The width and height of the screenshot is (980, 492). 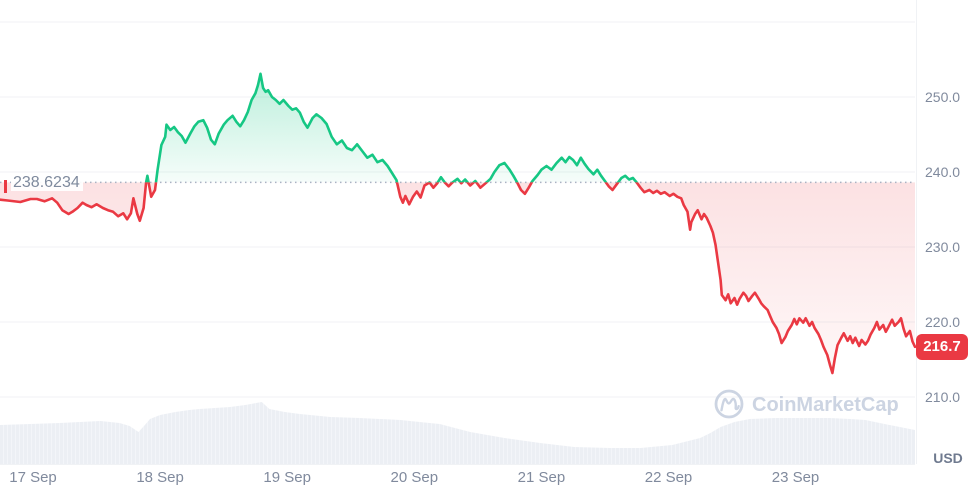 I want to click on coinmarketcap-logo-icon, so click(x=729, y=404).